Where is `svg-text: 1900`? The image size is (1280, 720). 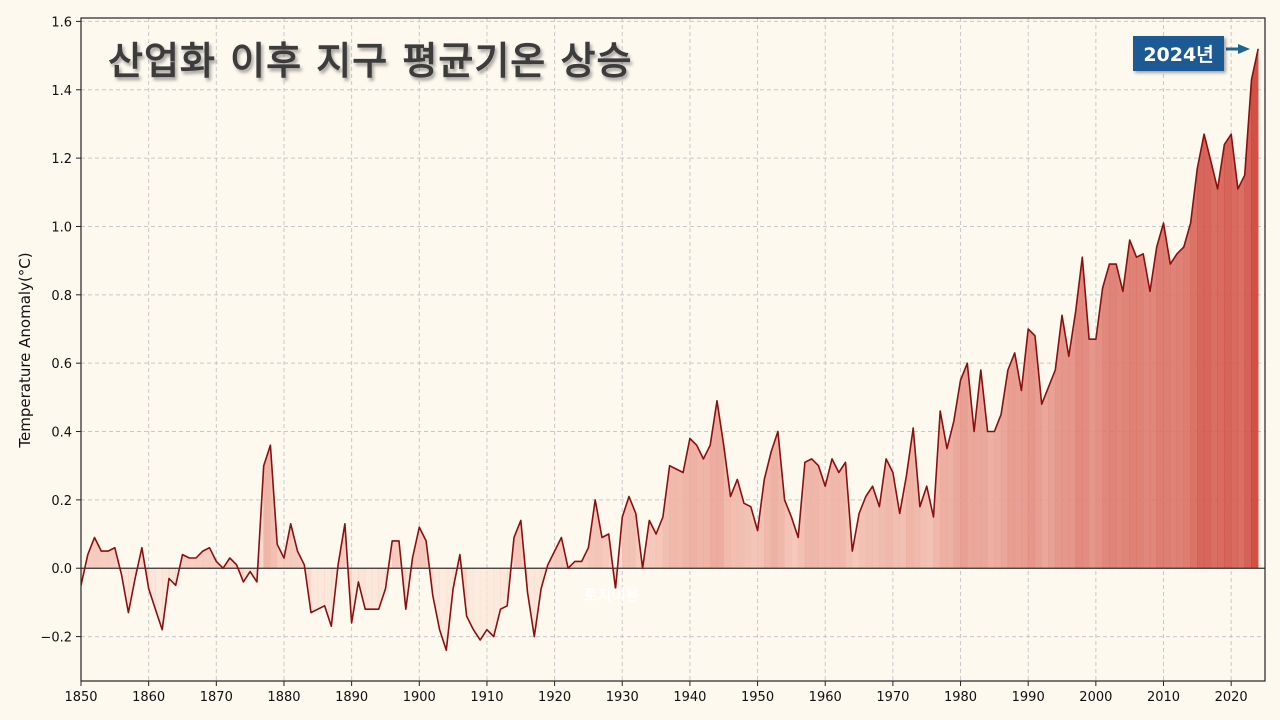
svg-text: 1900 is located at coordinates (419, 697).